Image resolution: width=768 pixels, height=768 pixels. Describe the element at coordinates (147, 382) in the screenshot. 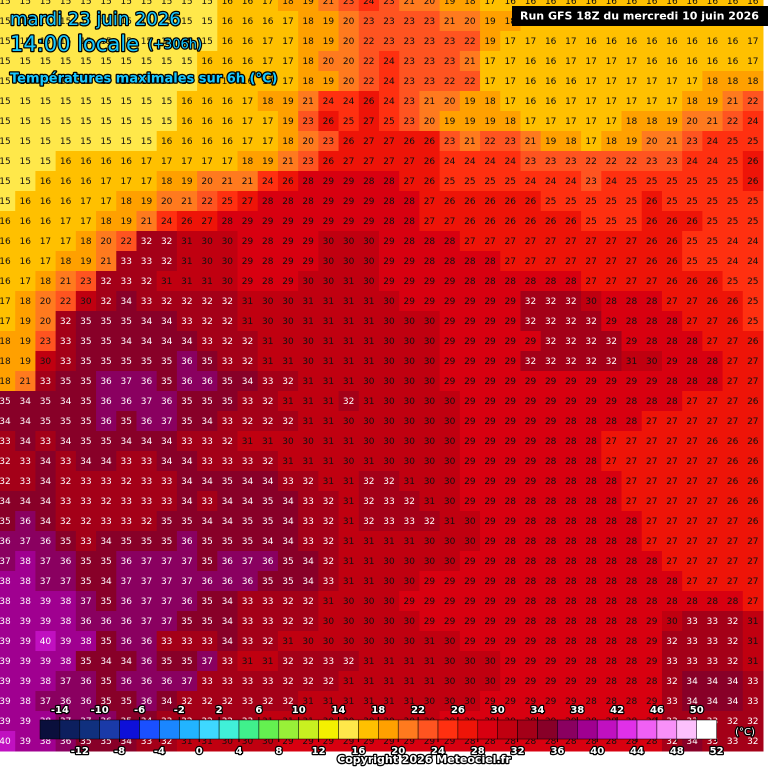

I see `grid-value: 36` at that location.